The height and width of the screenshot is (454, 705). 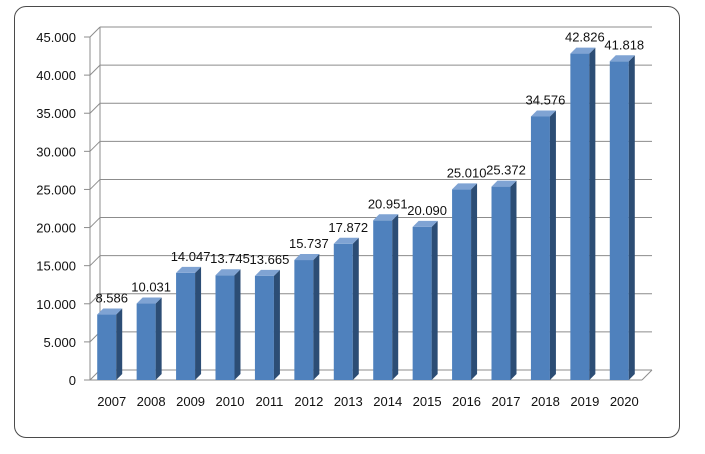 What do you see at coordinates (504, 183) in the screenshot?
I see `bar-top-2017` at bounding box center [504, 183].